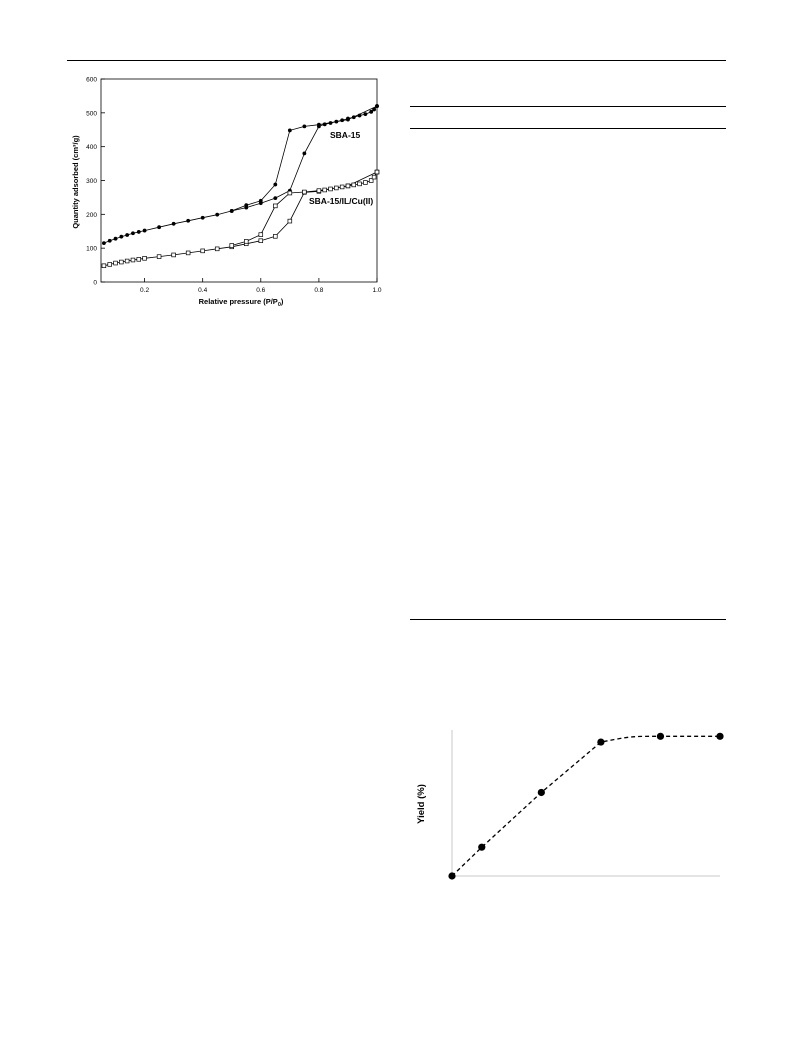 The width and height of the screenshot is (793, 1053). I want to click on y-tick-label: 300, so click(91, 181).